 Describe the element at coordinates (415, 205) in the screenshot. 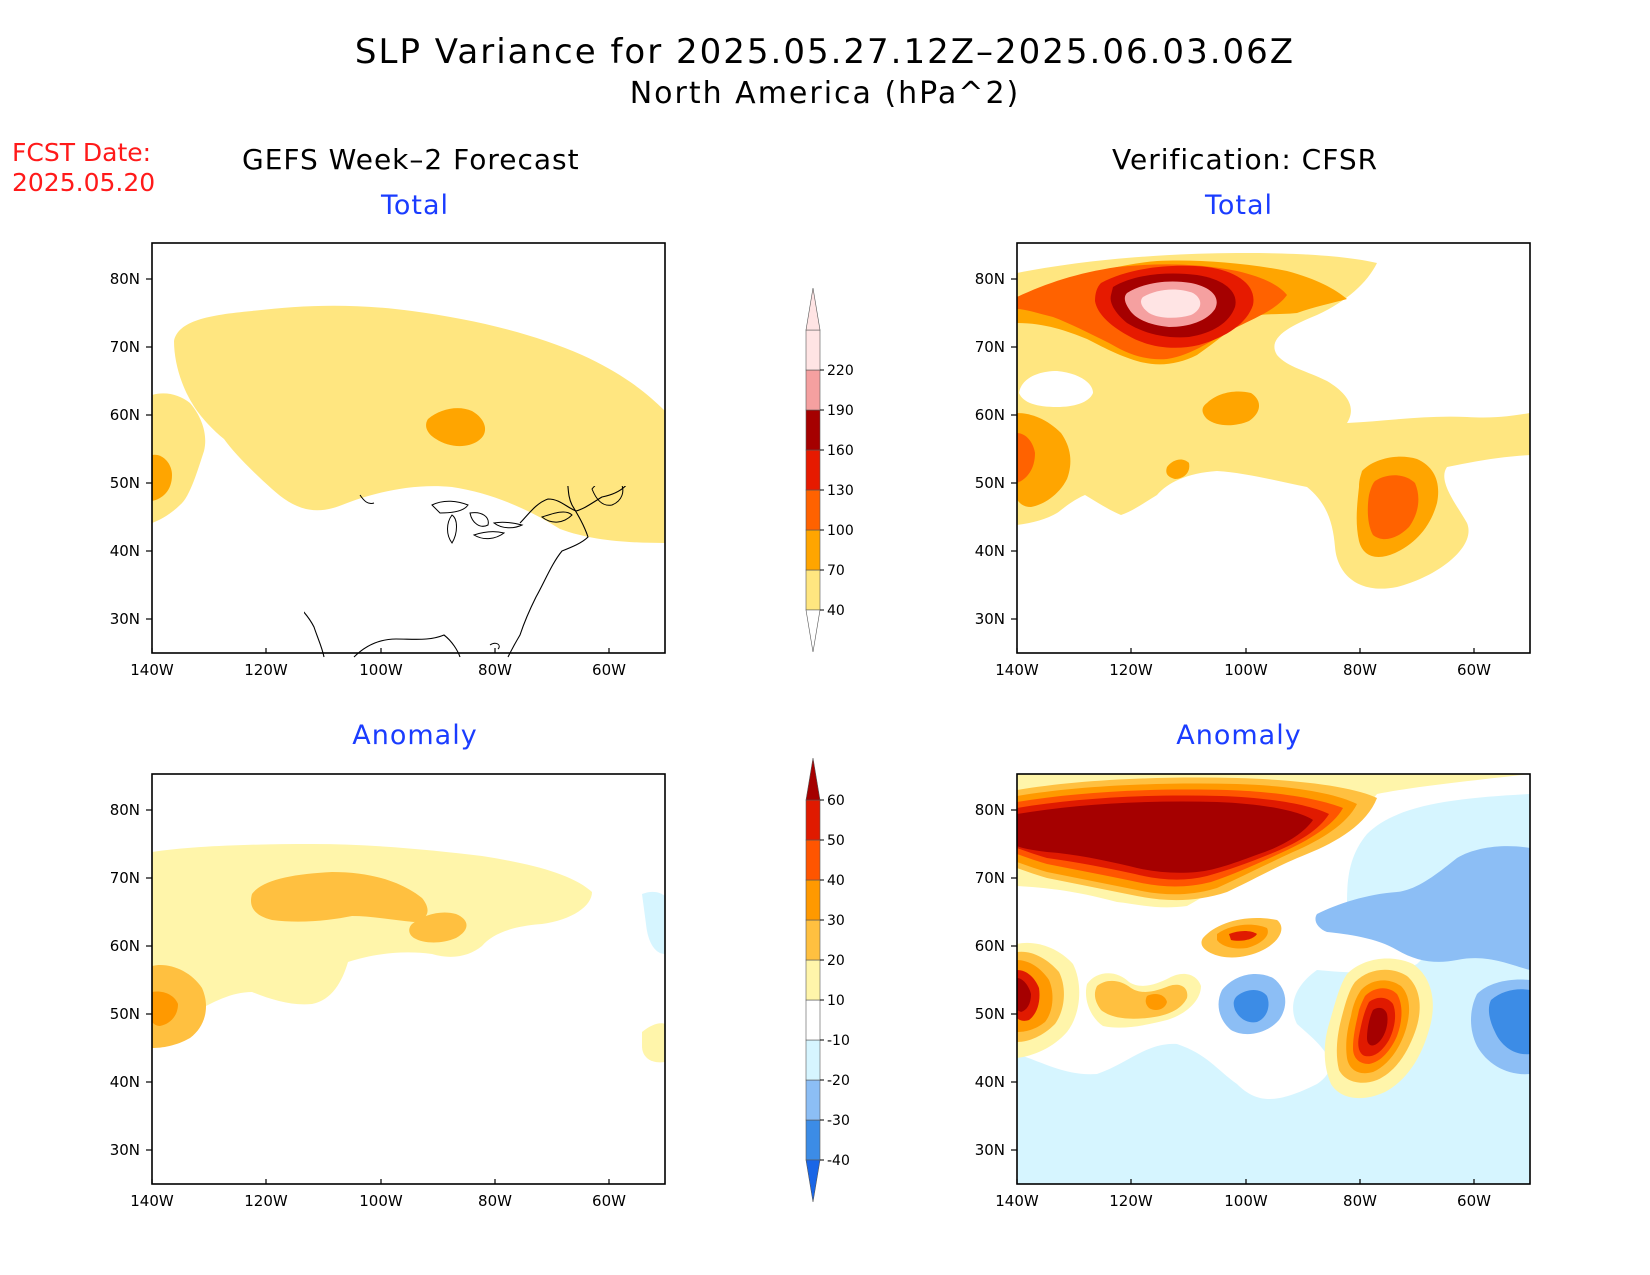

I see `panel-title-forecast-total: Total` at that location.